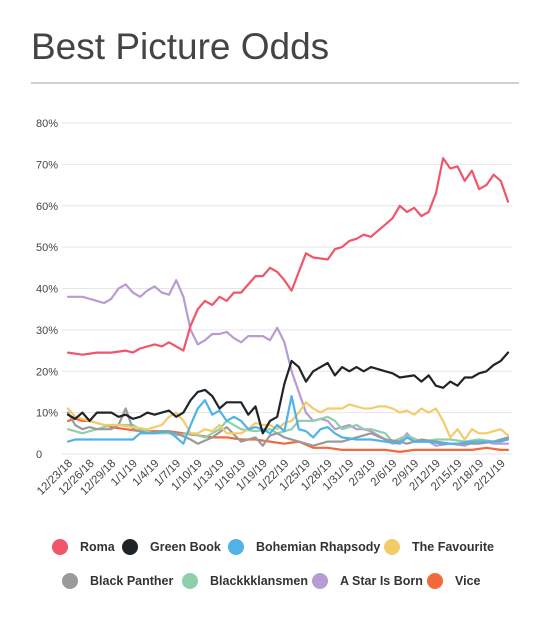 The height and width of the screenshot is (624, 550). I want to click on legend-item-a-star-is-born: A Star Is Born, so click(367, 581).